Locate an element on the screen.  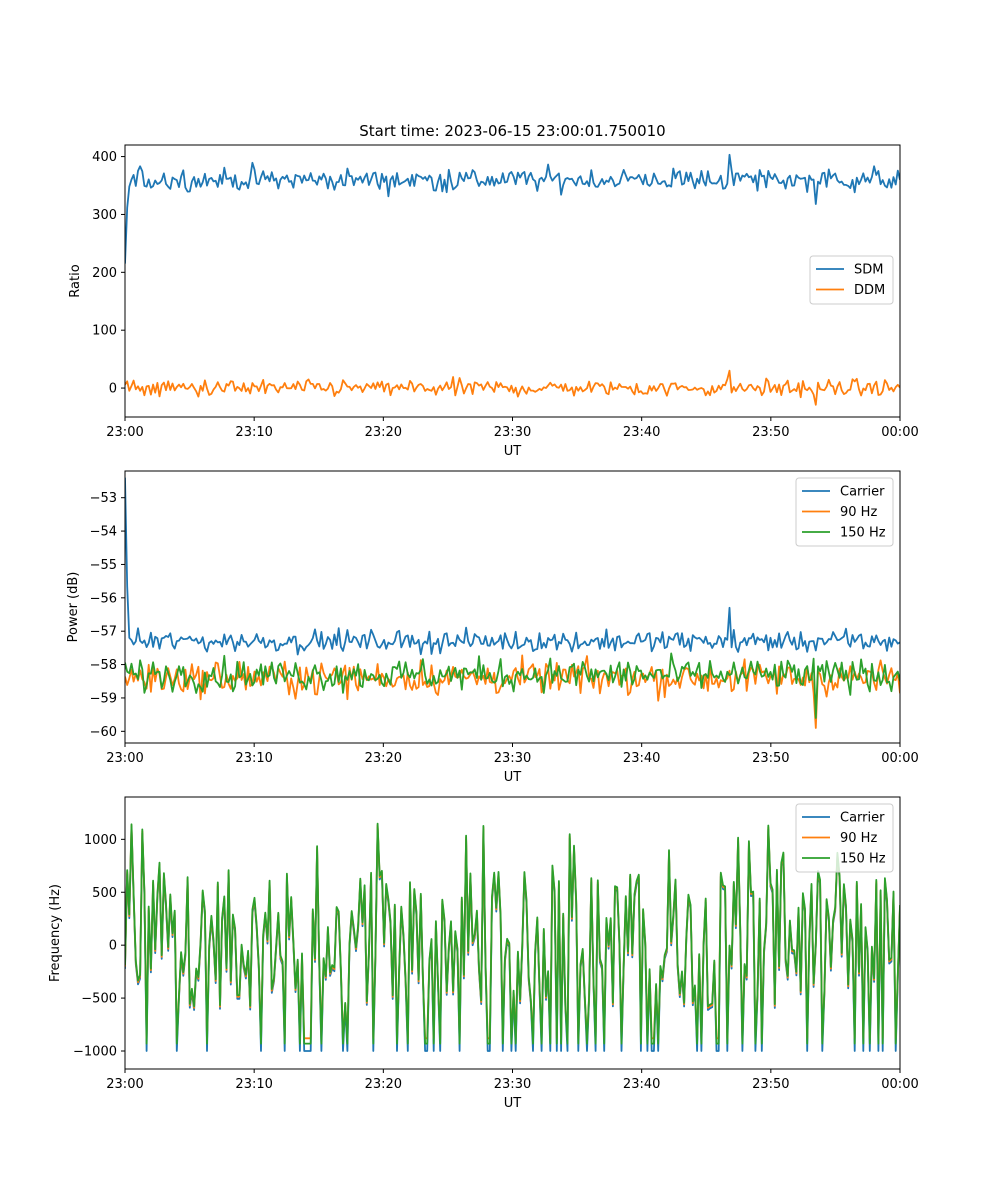
y-tick-label: −60 is located at coordinates (103, 732).